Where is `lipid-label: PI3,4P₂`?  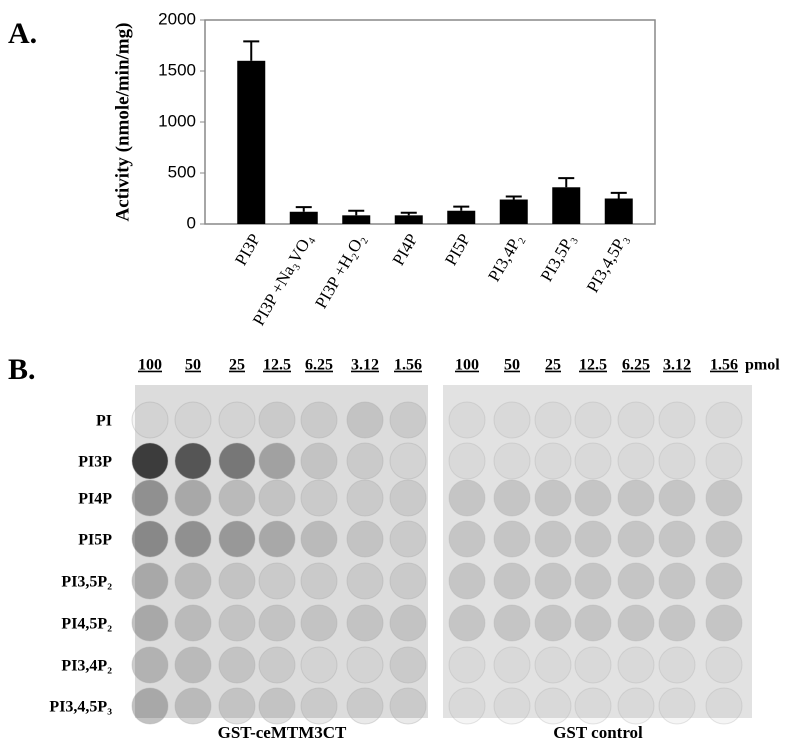
lipid-label: PI3,4P₂ is located at coordinates (86, 666).